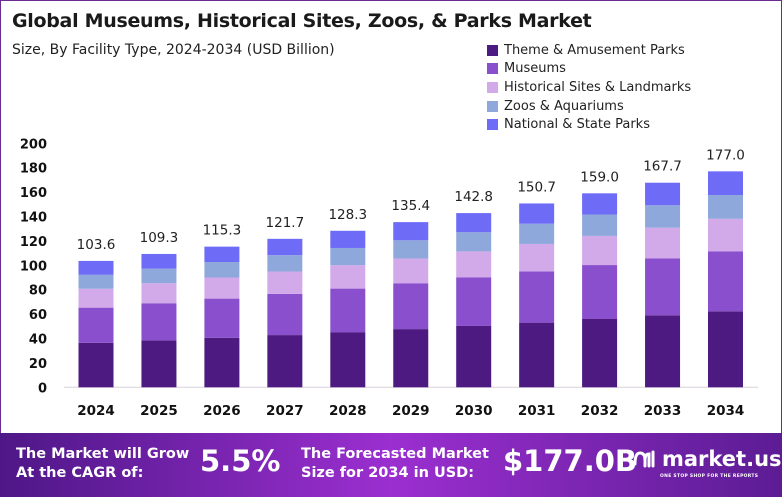  I want to click on y-tick-label: 200, so click(33, 144).